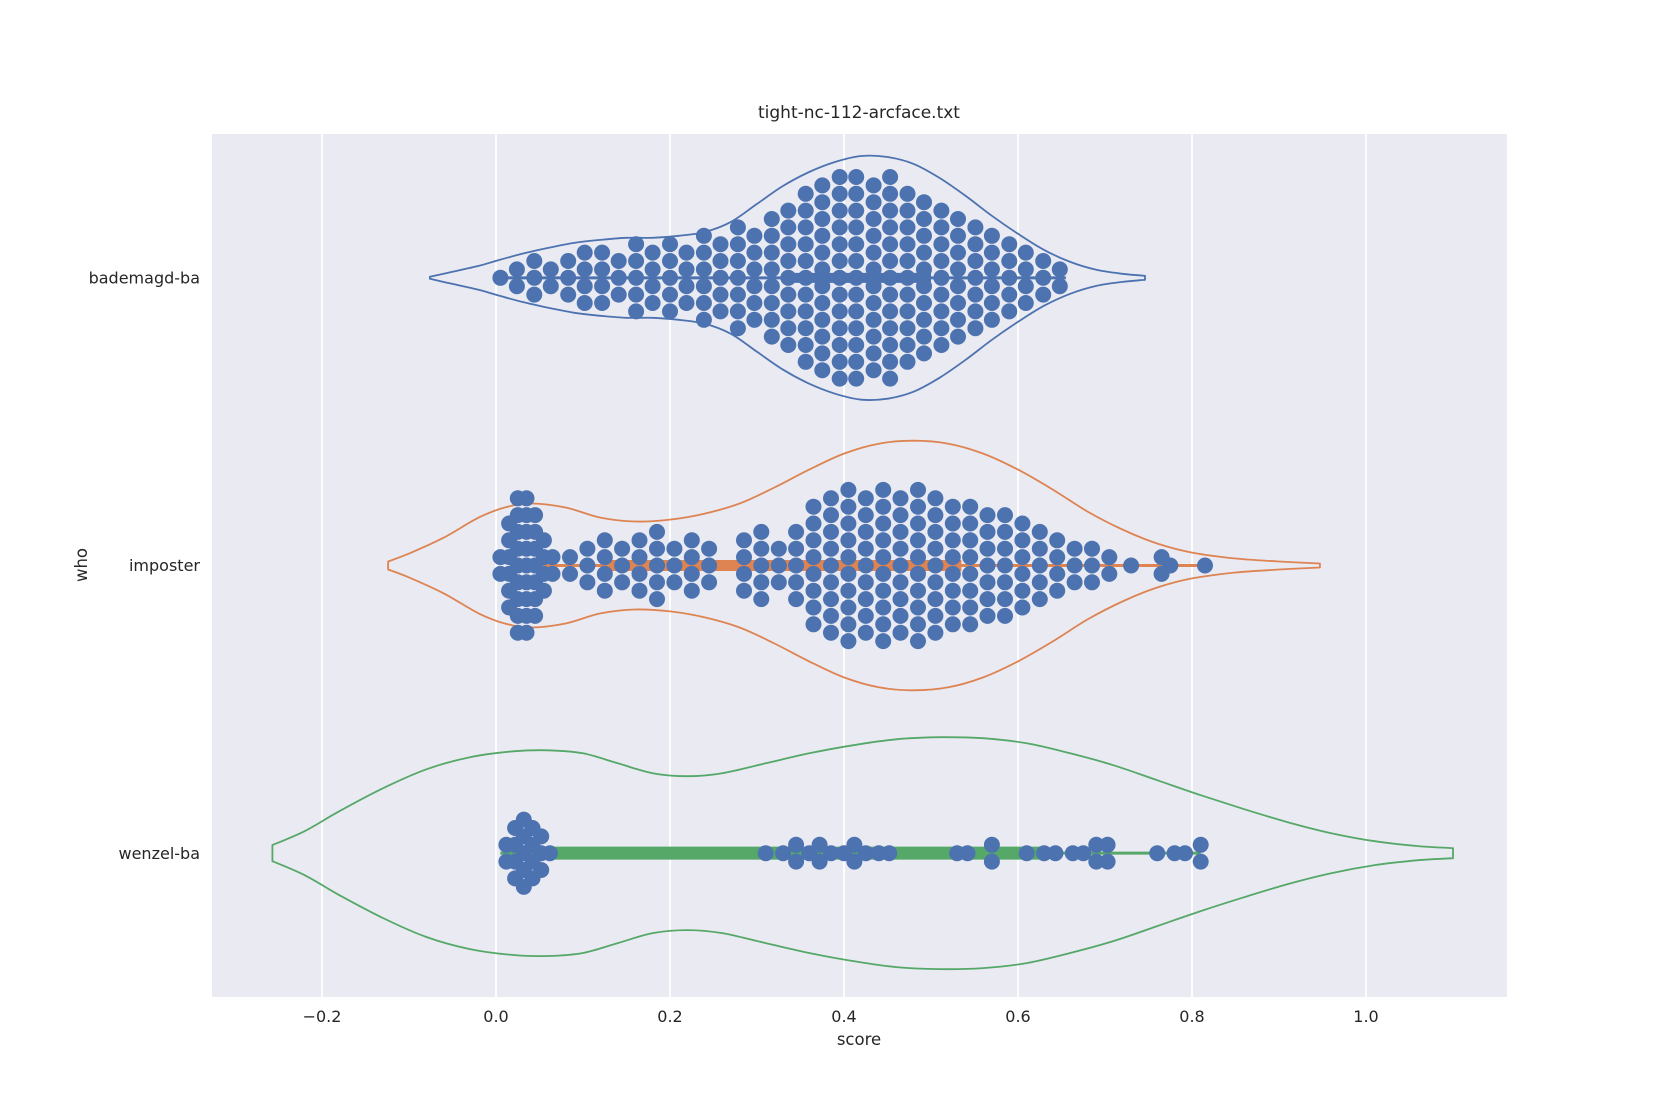 This screenshot has height=1120, width=1680. Describe the element at coordinates (495, 1016) in the screenshot. I see `x-tick-label: 0.0` at that location.